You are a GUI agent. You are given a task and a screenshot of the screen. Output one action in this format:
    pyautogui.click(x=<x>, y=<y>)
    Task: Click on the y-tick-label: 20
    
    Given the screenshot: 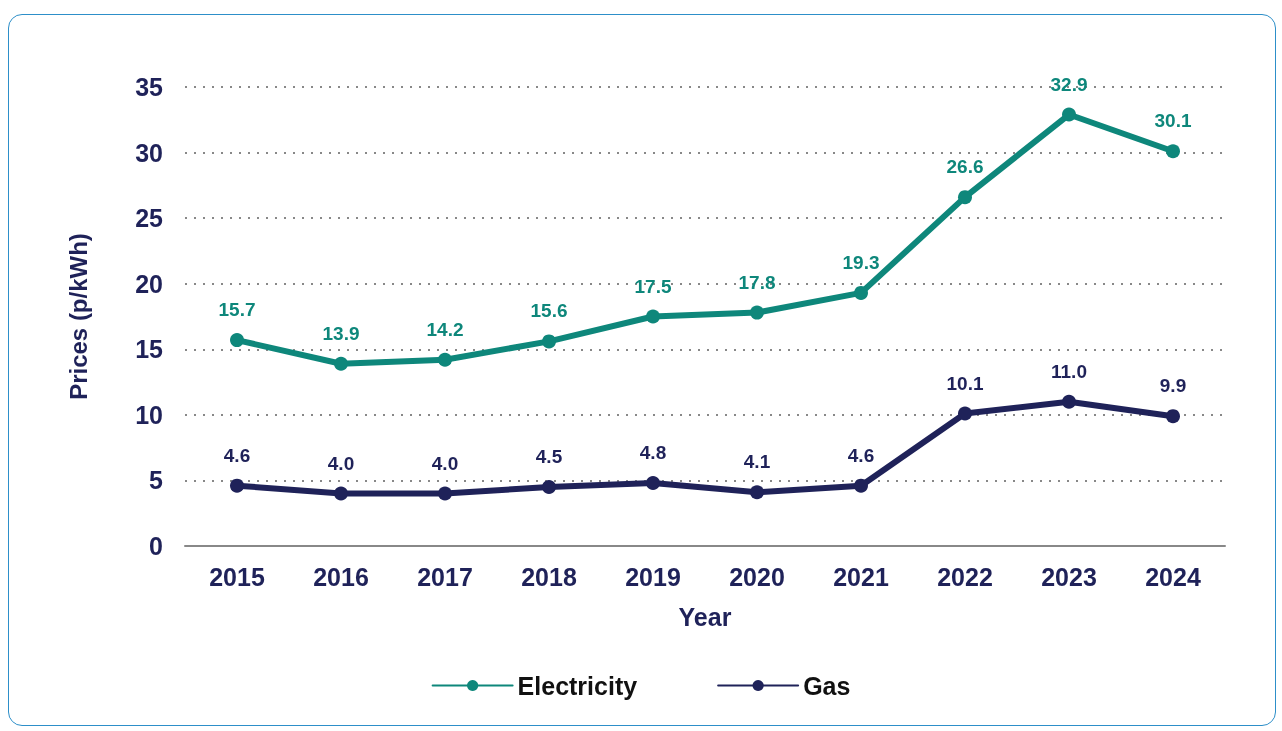 What is the action you would take?
    pyautogui.click(x=149, y=283)
    